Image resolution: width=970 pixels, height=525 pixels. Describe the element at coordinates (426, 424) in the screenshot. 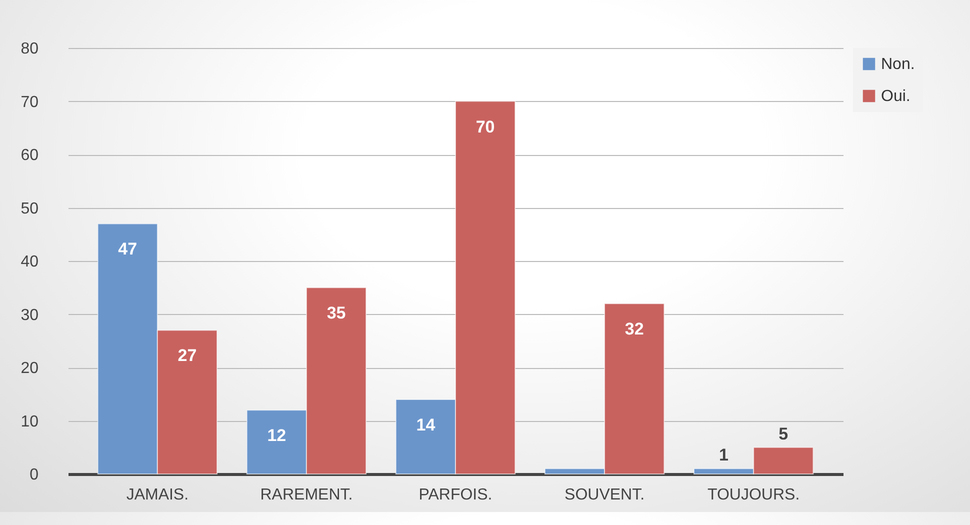

I see `data-label: 14` at that location.